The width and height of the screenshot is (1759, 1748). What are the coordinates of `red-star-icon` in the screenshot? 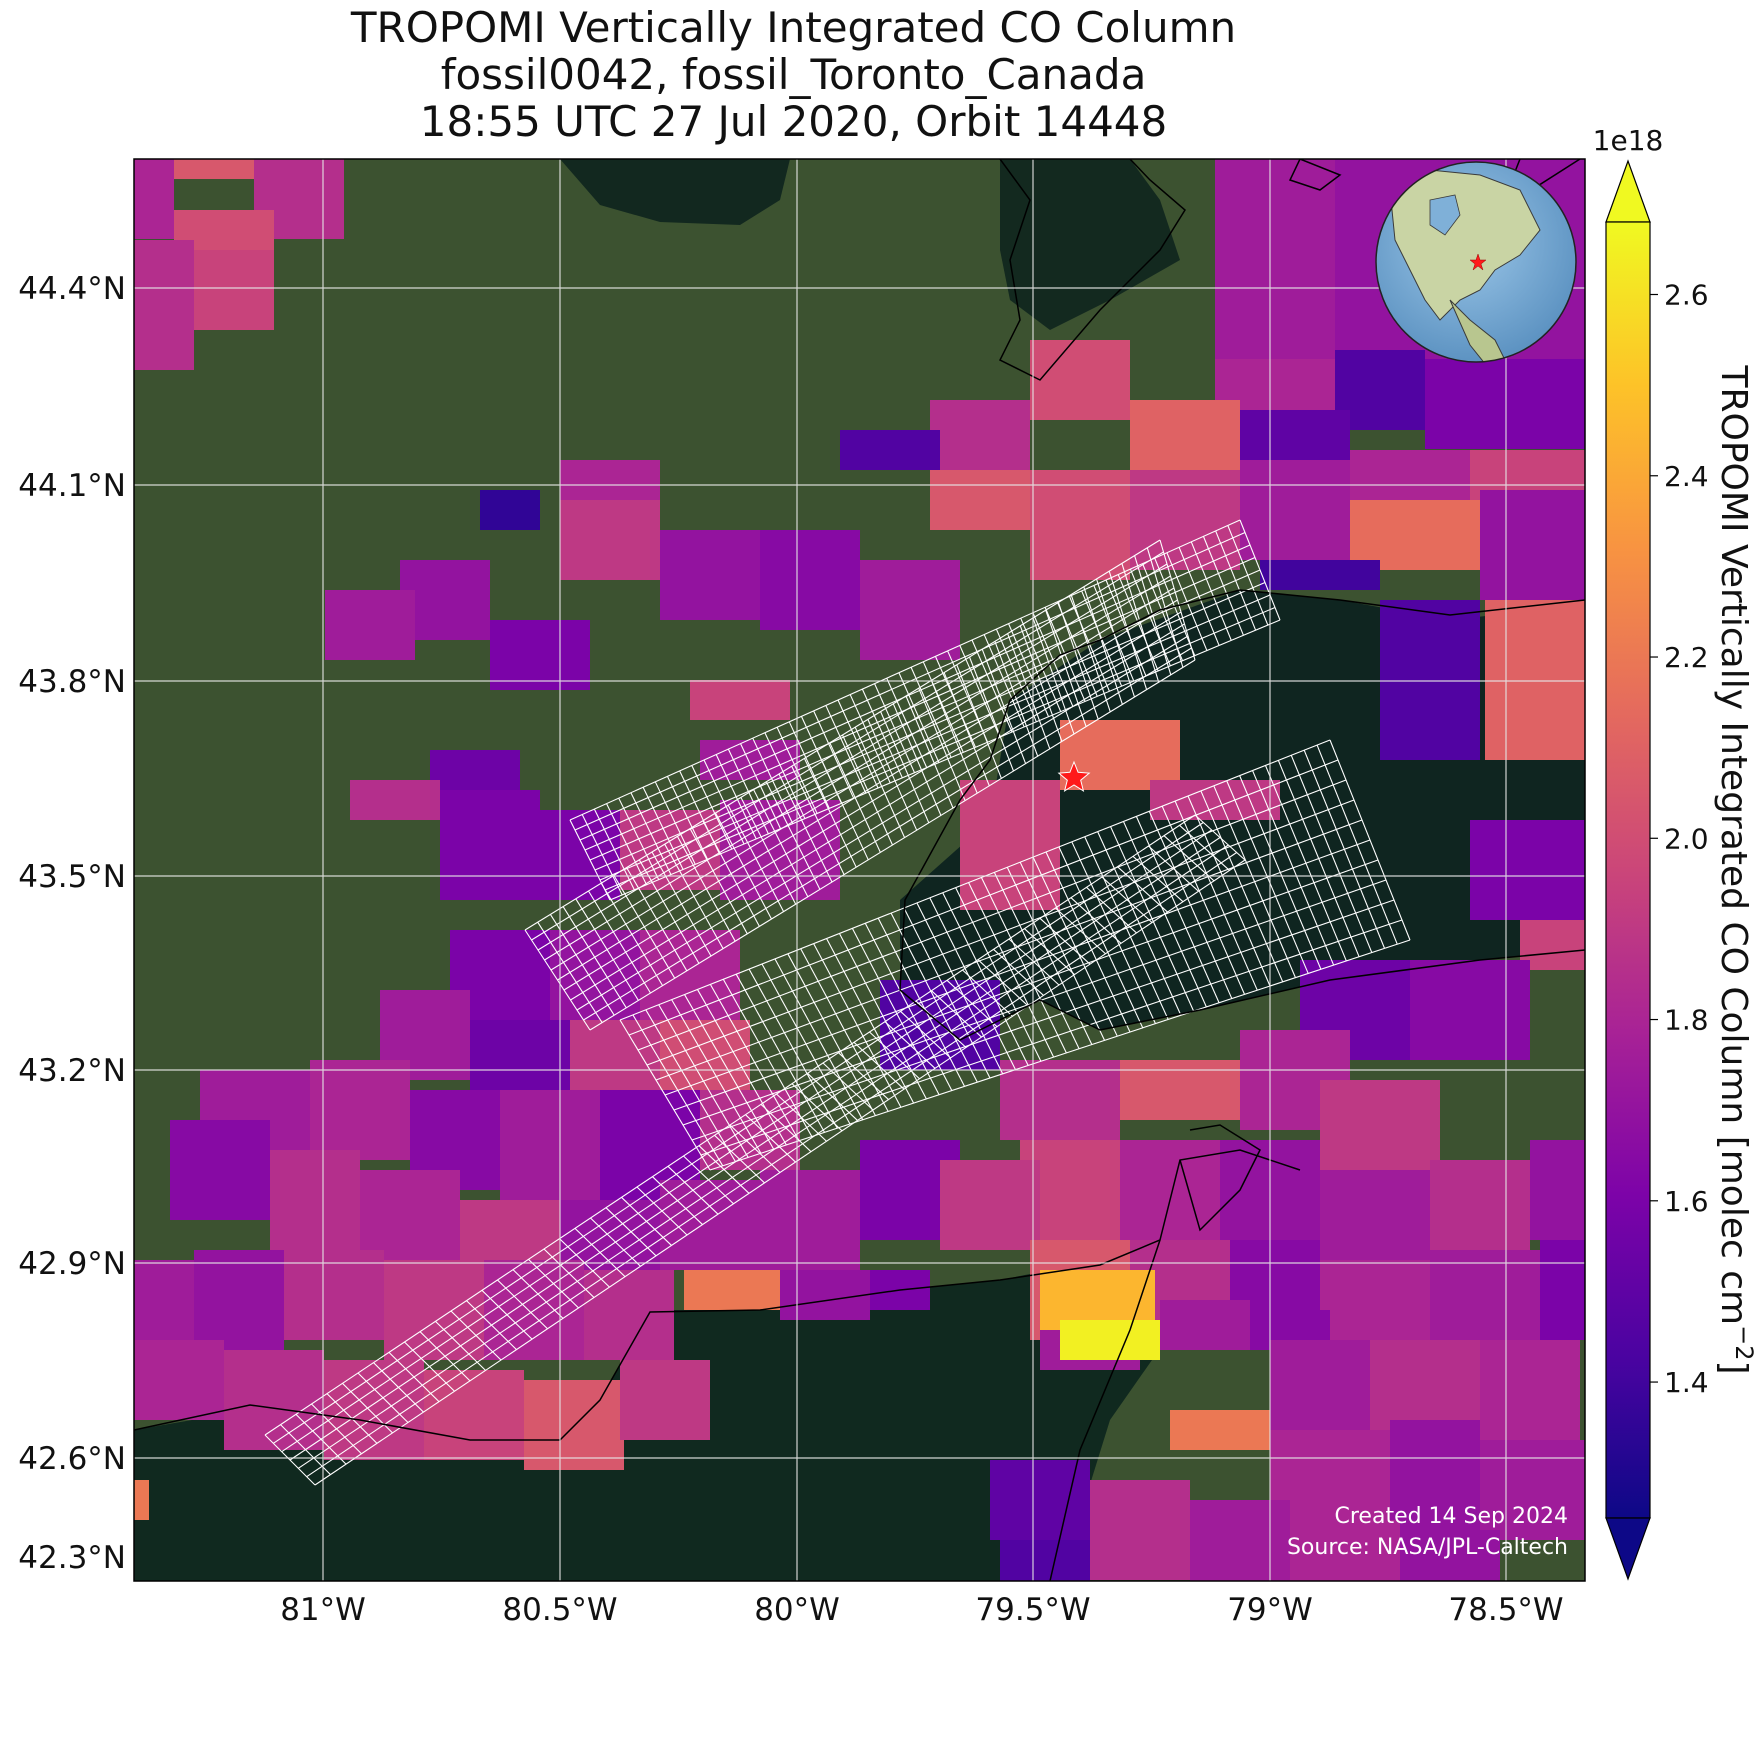 It's located at (1074, 776).